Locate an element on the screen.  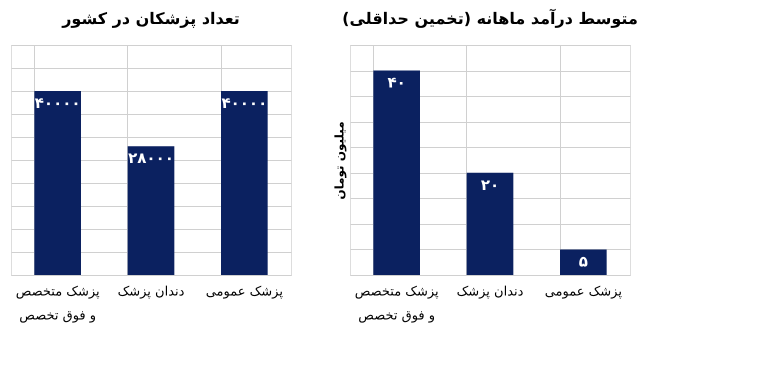
data-label: ۴۰ is located at coordinates (397, 83).